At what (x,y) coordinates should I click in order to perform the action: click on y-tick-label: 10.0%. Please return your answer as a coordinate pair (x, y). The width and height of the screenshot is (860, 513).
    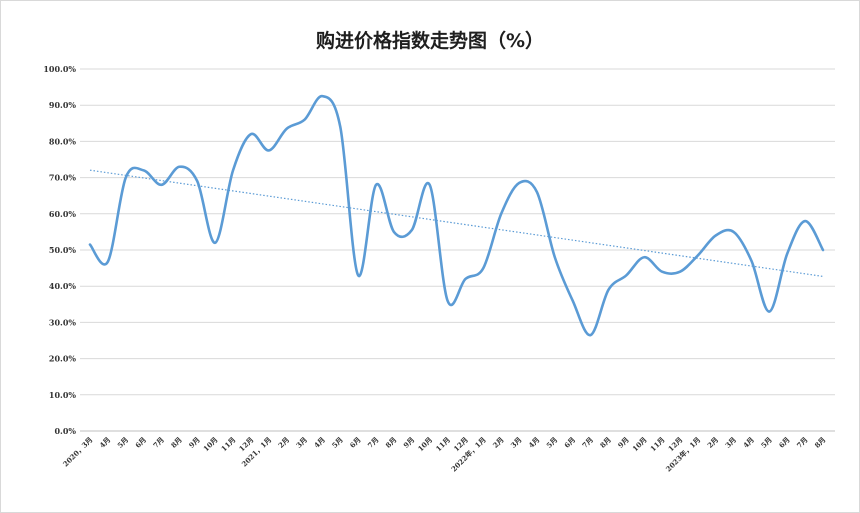
    Looking at the image, I should click on (62, 395).